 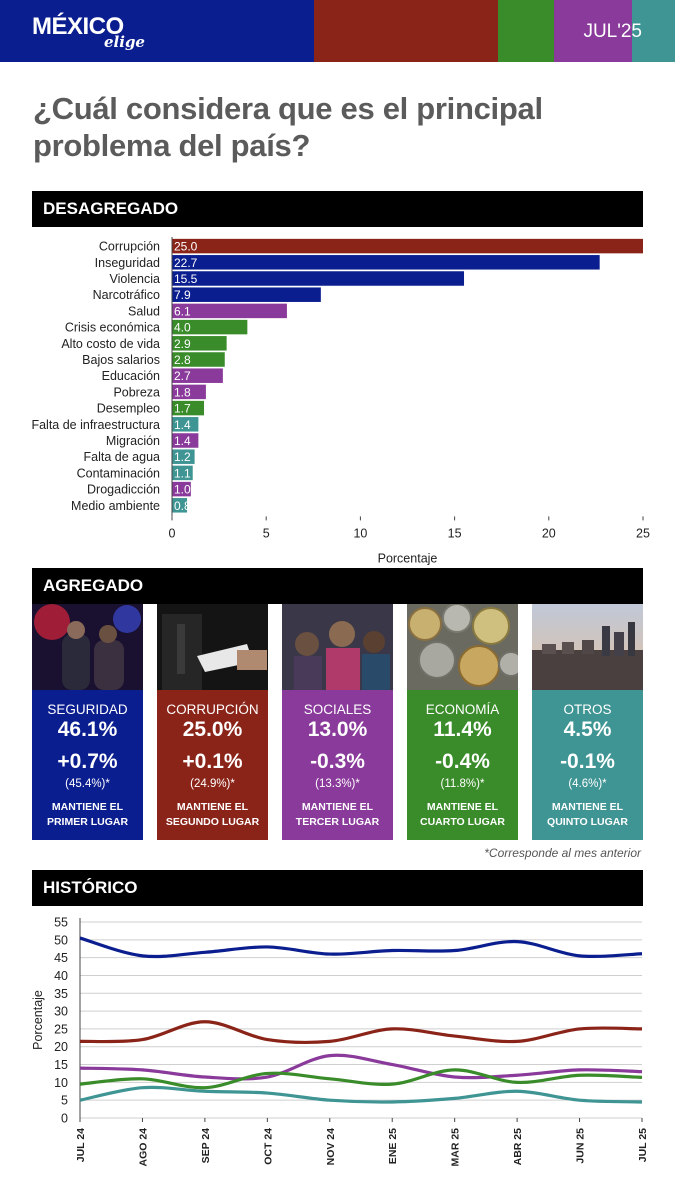 What do you see at coordinates (144, 311) in the screenshot?
I see `bar-category-label: Salud` at bounding box center [144, 311].